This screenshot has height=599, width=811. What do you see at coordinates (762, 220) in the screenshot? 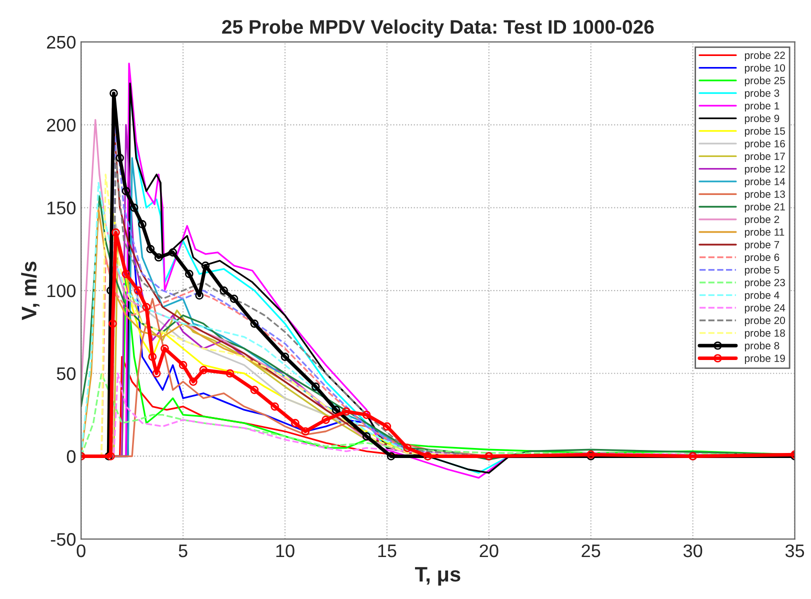
I see `legend-label: probe 2` at bounding box center [762, 220].